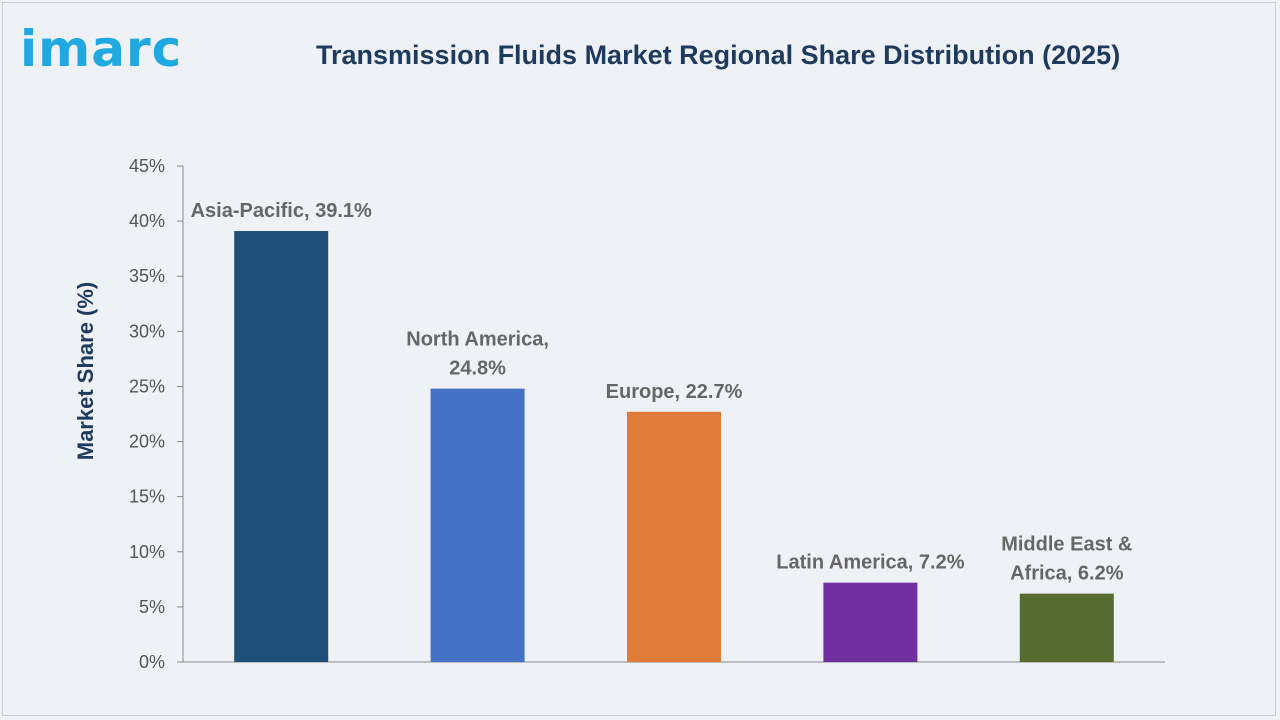 This screenshot has height=720, width=1280. What do you see at coordinates (101, 49) in the screenshot?
I see `imarc-logo: imarc` at bounding box center [101, 49].